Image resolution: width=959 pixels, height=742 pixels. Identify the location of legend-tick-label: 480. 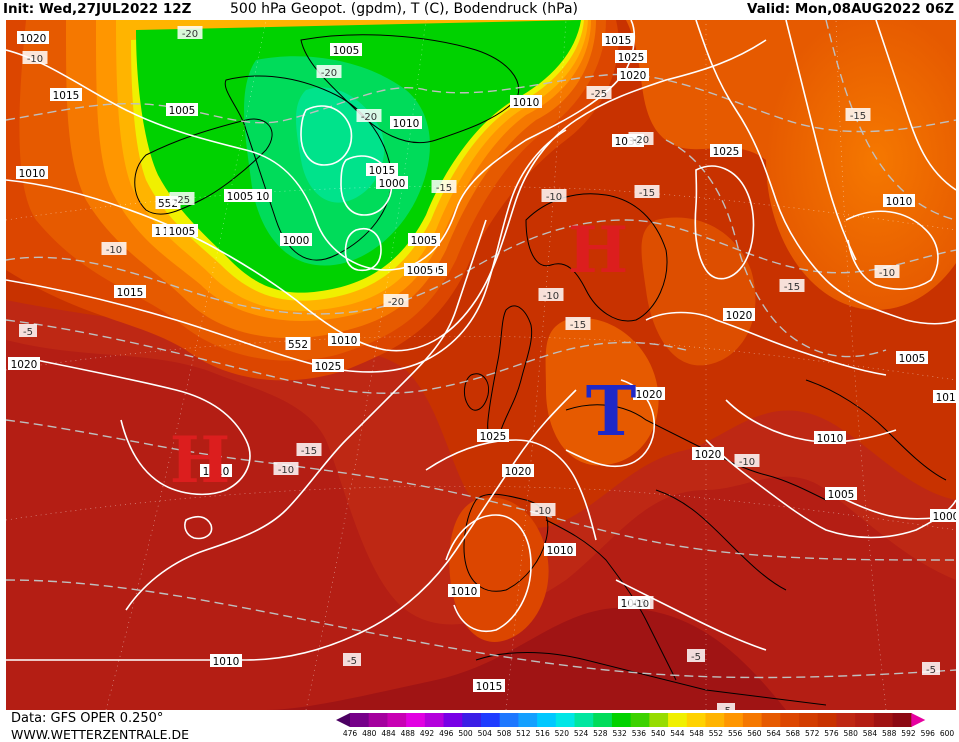
(369, 733).